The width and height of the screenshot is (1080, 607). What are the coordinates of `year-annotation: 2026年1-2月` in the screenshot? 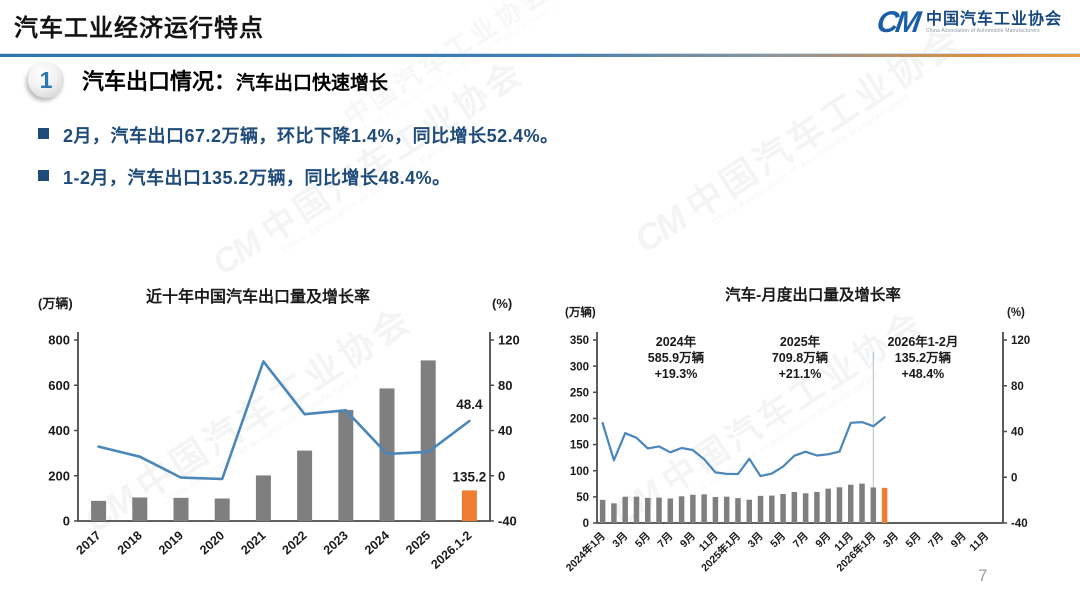 It's located at (922, 341).